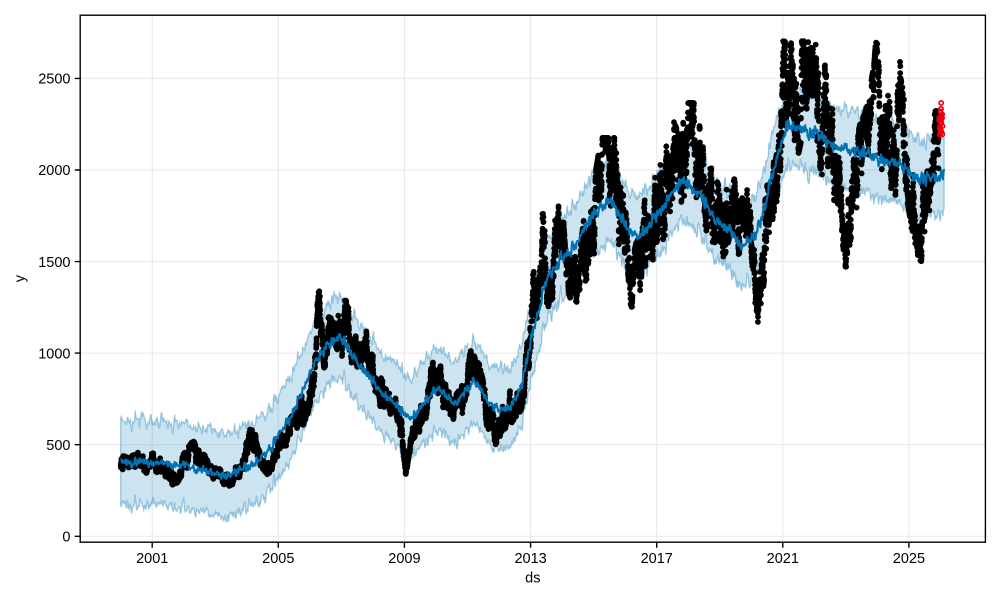  Describe the element at coordinates (532, 578) in the screenshot. I see `svg-text: ds` at that location.